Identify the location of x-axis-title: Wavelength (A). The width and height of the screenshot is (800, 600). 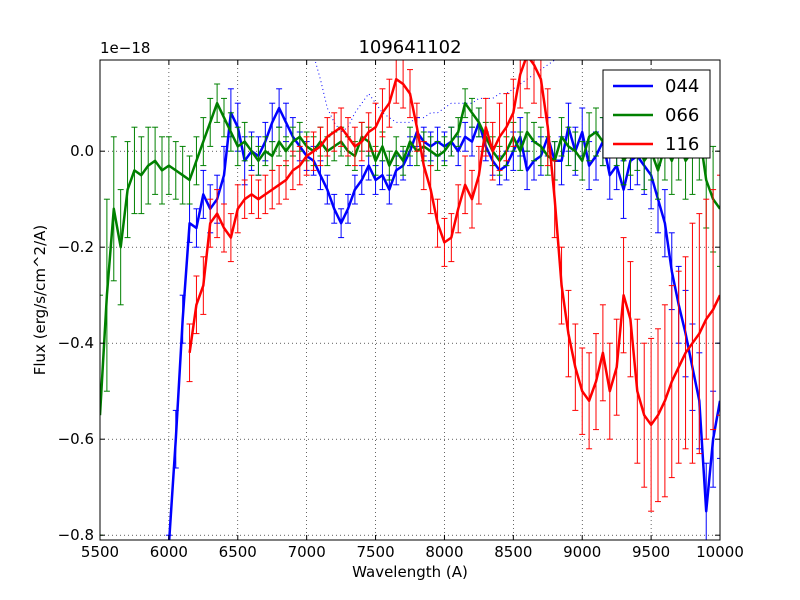
(410, 572).